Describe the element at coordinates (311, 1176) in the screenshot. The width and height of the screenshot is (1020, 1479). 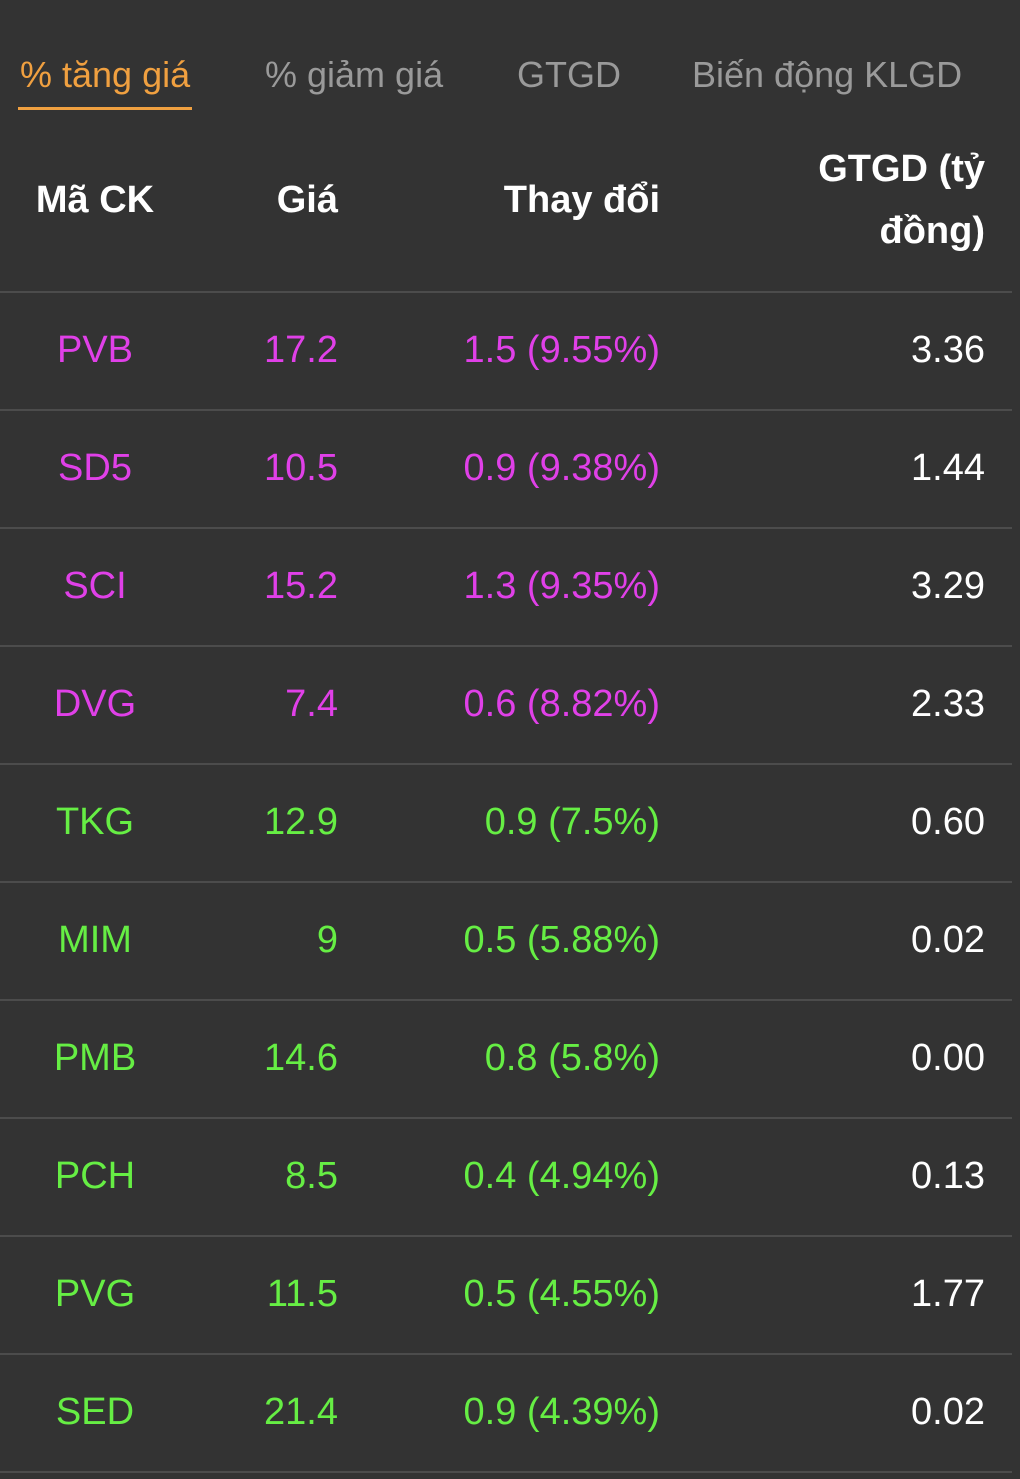
I see `table-cell: 8.5` at that location.